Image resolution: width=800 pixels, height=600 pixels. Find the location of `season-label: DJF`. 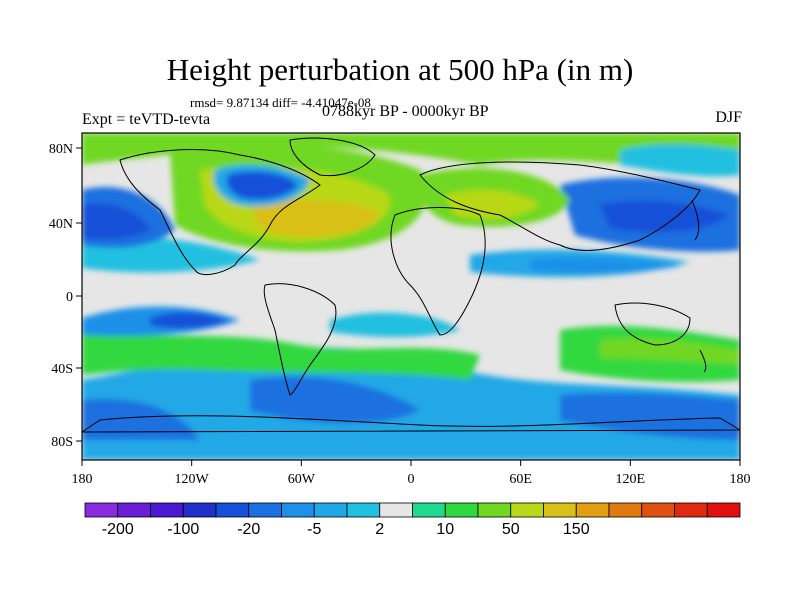

season-label: DJF is located at coordinates (728, 117).